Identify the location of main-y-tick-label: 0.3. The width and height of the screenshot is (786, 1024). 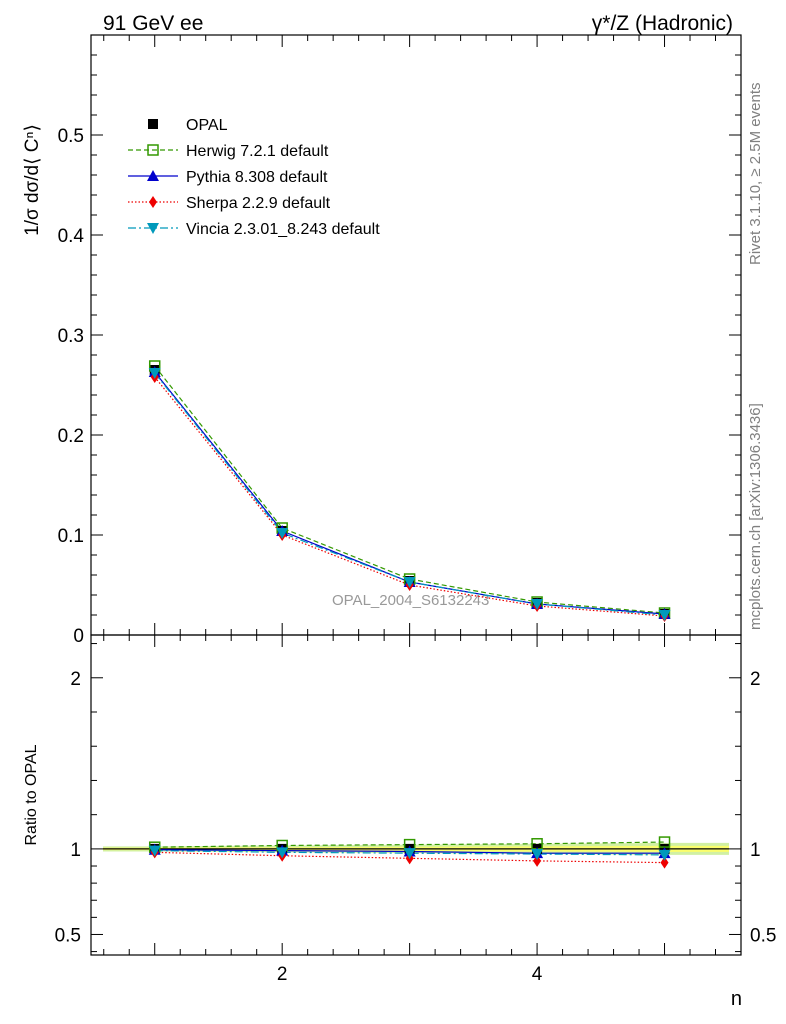
(71, 336).